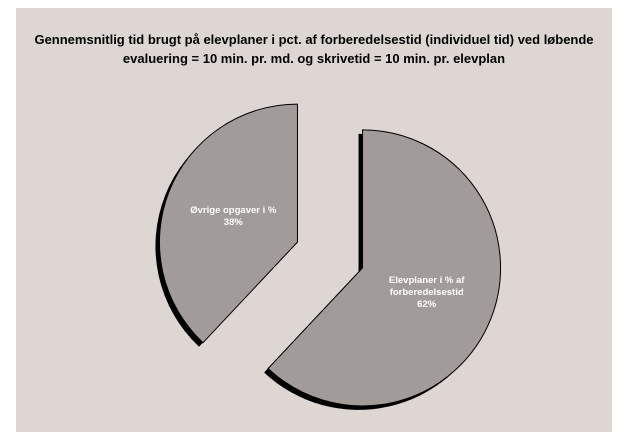  I want to click on slice-value: 38%, so click(233, 222).